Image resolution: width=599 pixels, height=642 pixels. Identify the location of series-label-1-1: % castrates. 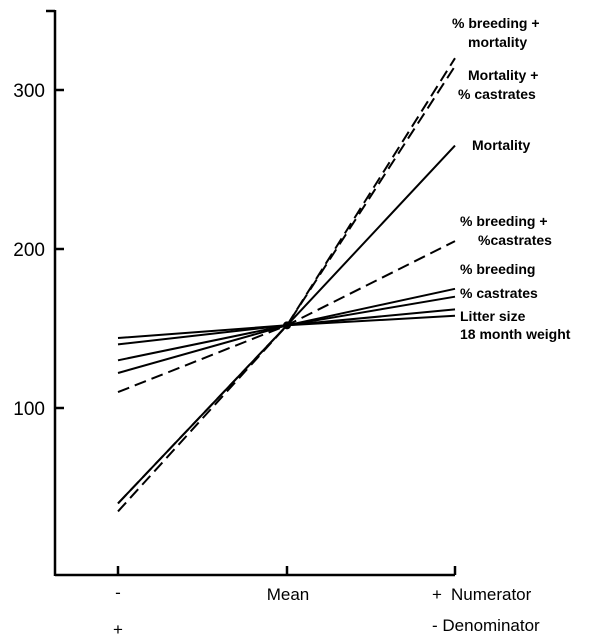
(497, 94).